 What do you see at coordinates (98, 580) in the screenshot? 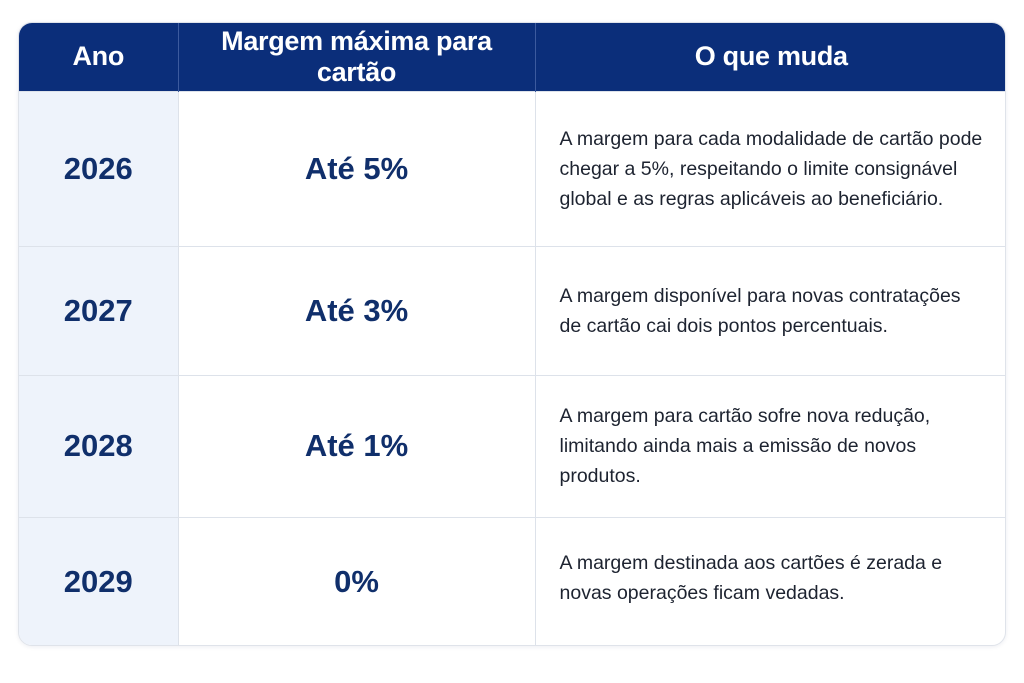
I see `year-cell: 2029` at bounding box center [98, 580].